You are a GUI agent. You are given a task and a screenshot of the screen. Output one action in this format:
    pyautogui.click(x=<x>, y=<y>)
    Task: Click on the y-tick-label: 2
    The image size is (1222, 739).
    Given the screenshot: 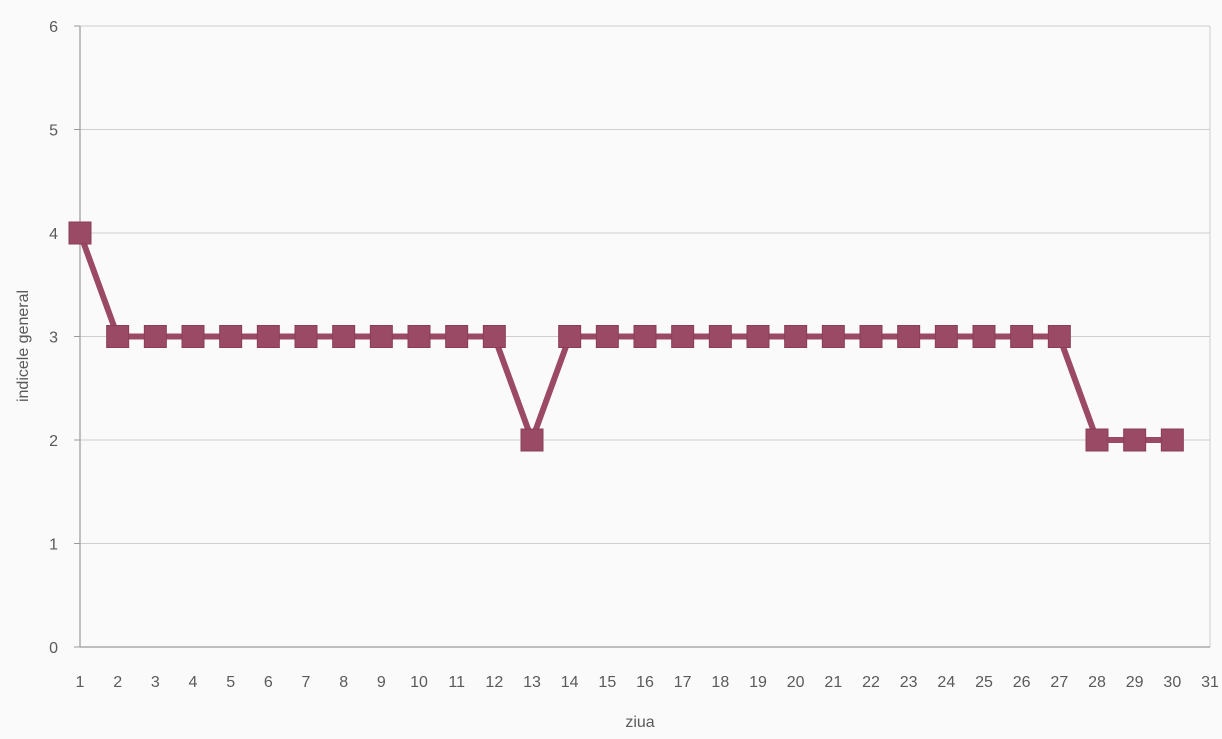 What is the action you would take?
    pyautogui.click(x=53, y=441)
    